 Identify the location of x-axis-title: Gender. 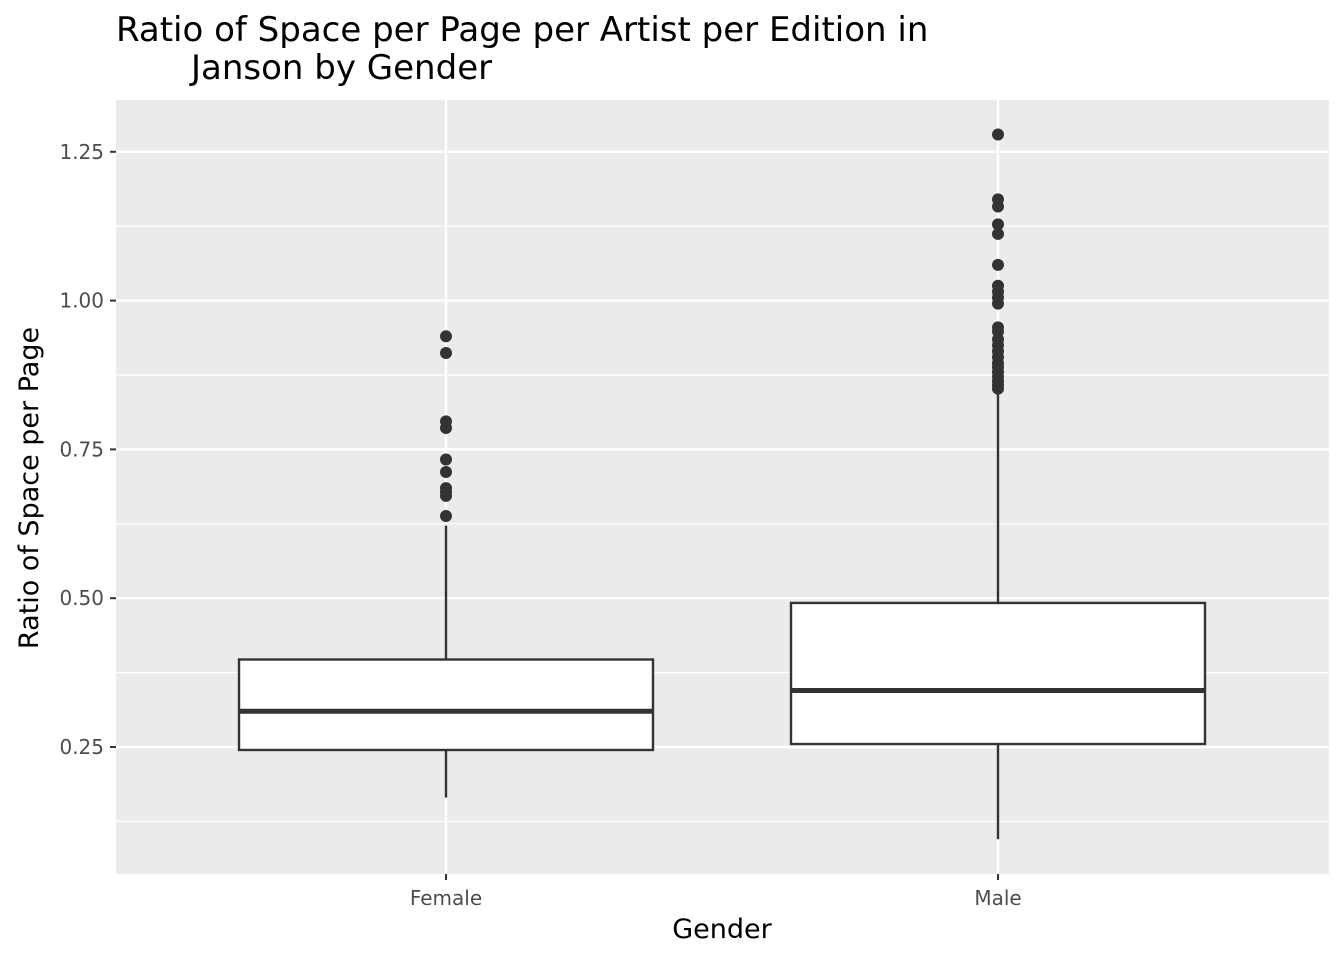
(722, 929).